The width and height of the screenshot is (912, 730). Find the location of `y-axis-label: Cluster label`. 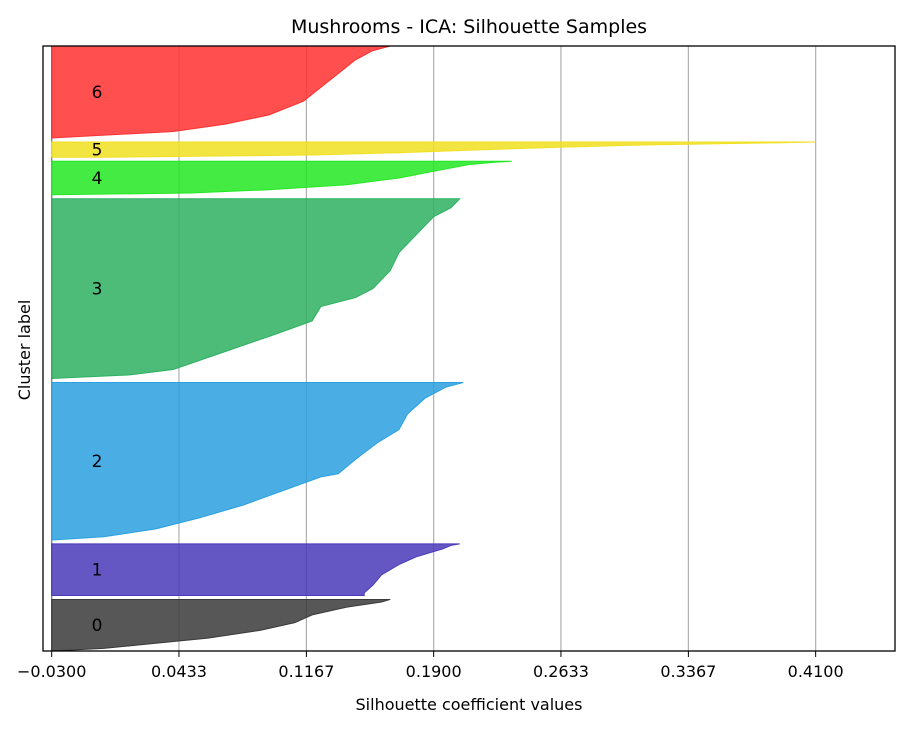

y-axis-label: Cluster label is located at coordinates (24, 350).